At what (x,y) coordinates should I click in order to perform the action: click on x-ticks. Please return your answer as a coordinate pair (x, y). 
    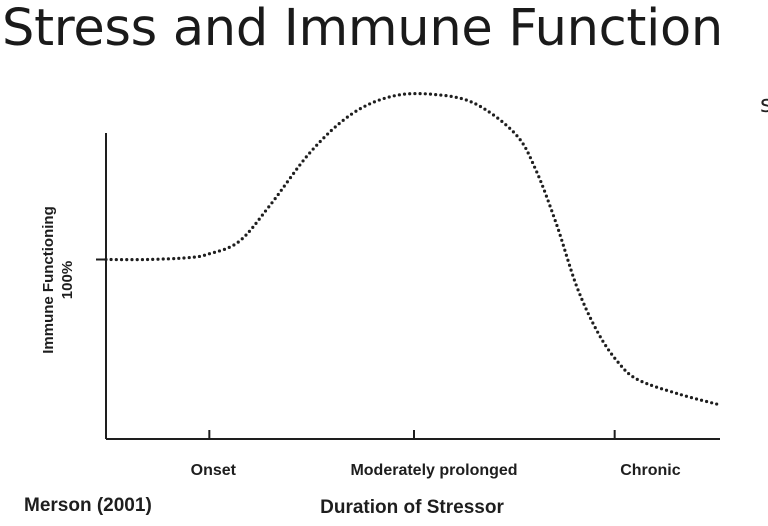
    Looking at the image, I should click on (412, 434).